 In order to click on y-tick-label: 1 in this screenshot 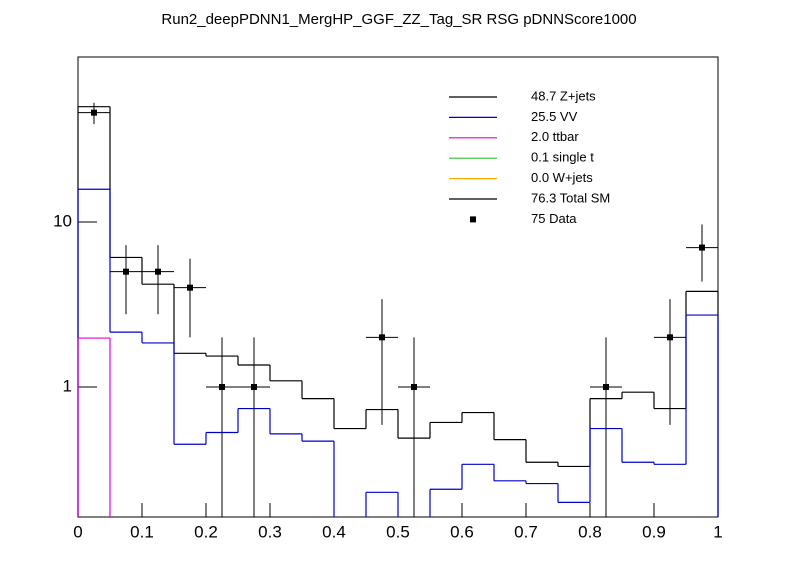, I will do `click(67, 385)`.